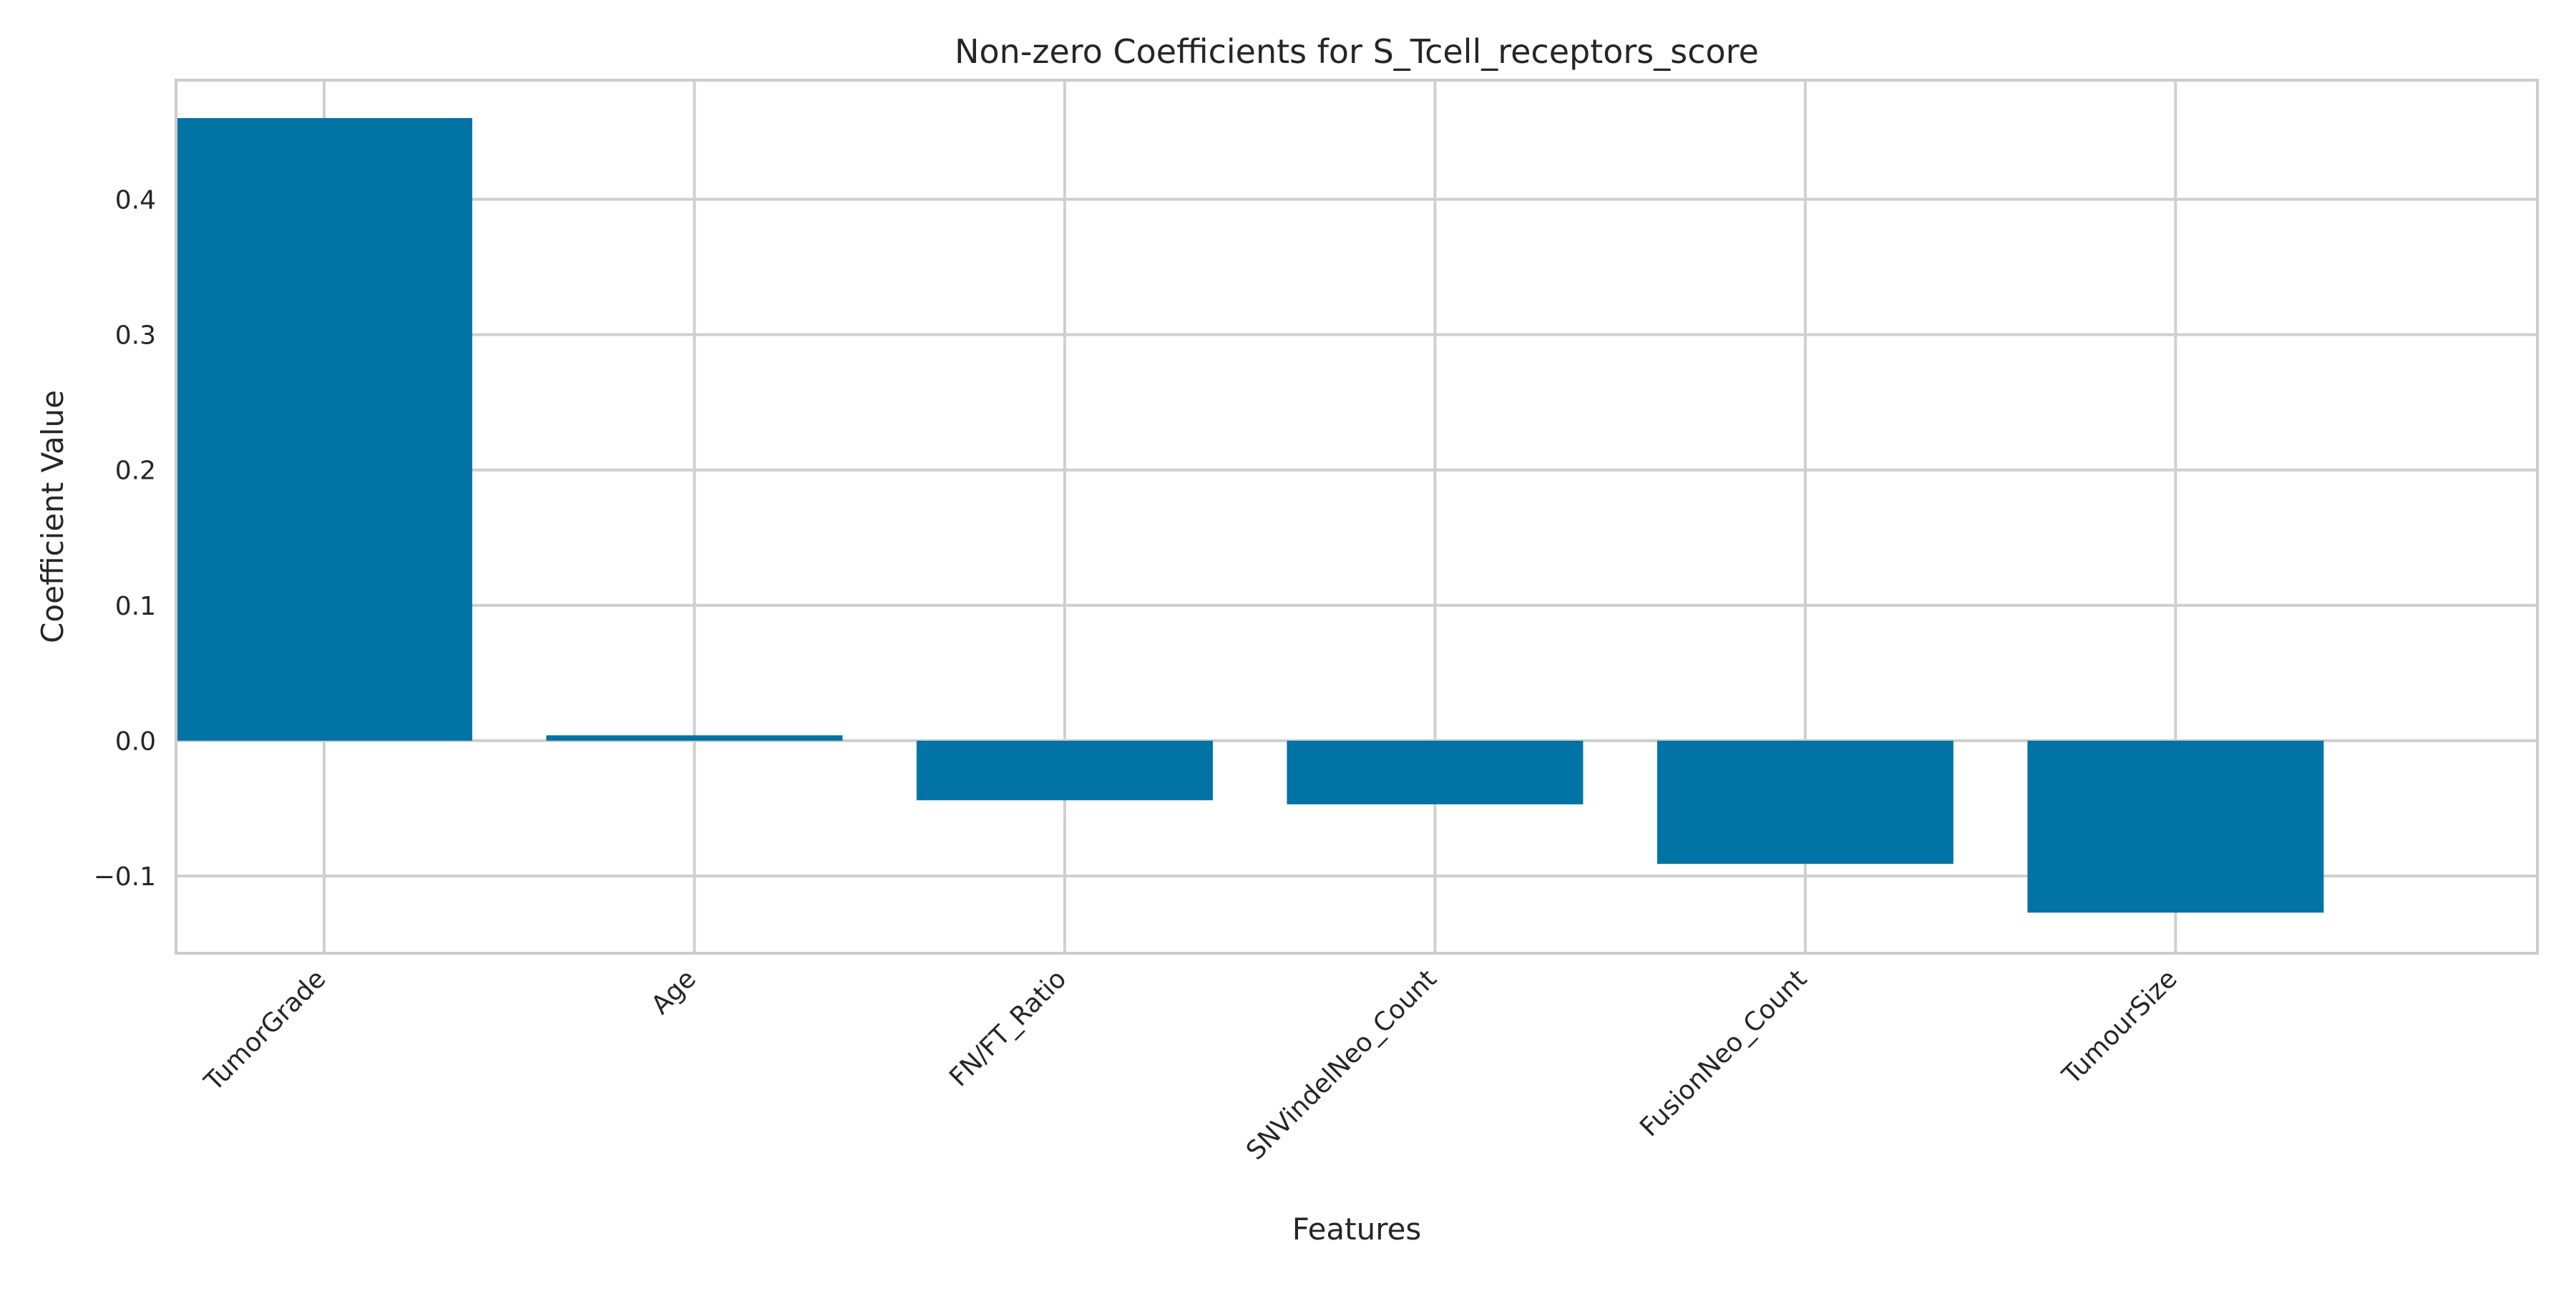  What do you see at coordinates (324, 429) in the screenshot?
I see `bar-tumorgrade` at bounding box center [324, 429].